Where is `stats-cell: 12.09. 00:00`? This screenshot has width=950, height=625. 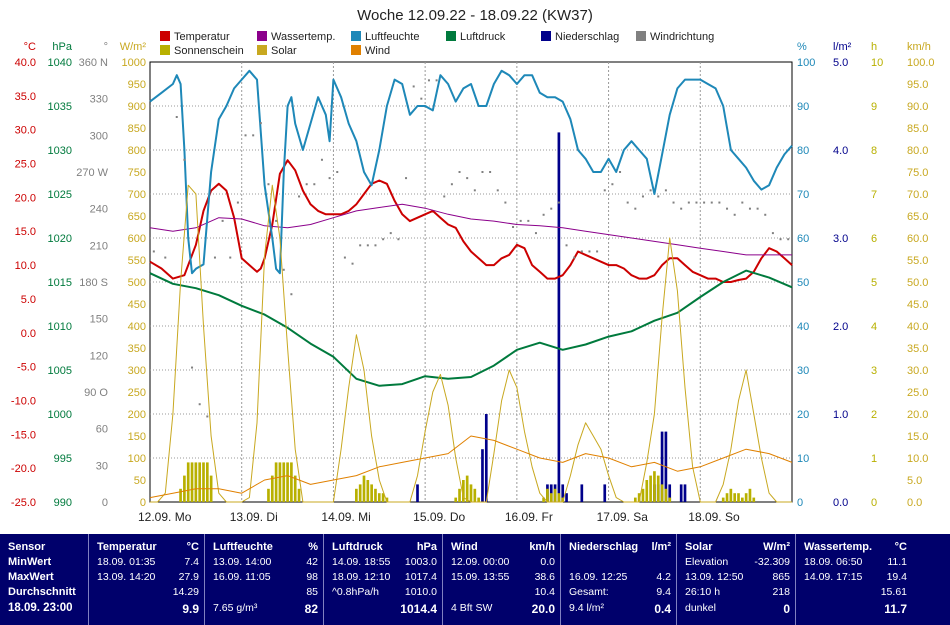 stats-cell: 12.09. 00:00 is located at coordinates (480, 562).